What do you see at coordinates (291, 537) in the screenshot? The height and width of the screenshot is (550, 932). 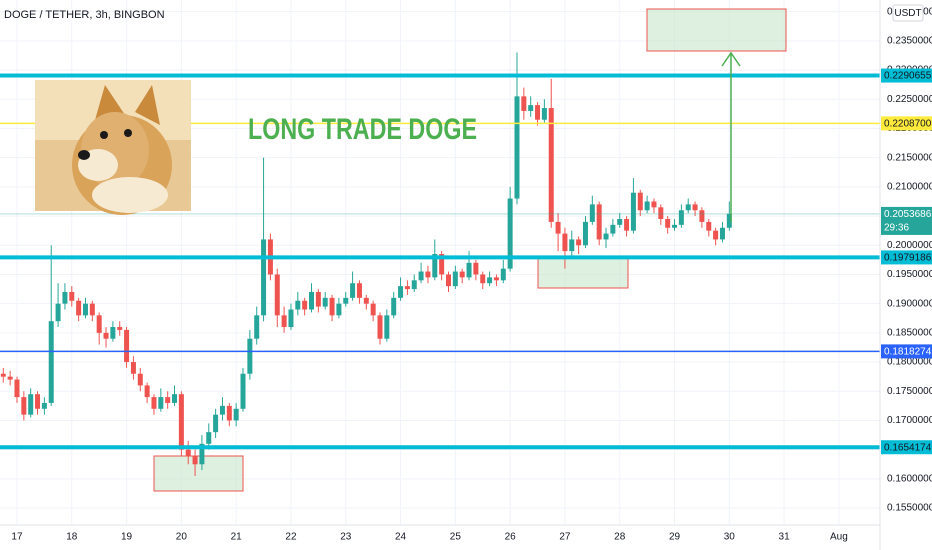 I see `x-tick-label: 22` at bounding box center [291, 537].